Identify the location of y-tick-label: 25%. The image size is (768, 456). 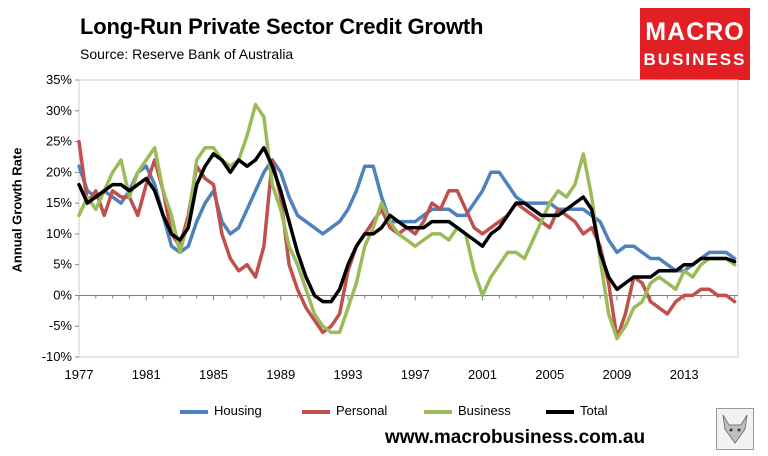
(59, 141).